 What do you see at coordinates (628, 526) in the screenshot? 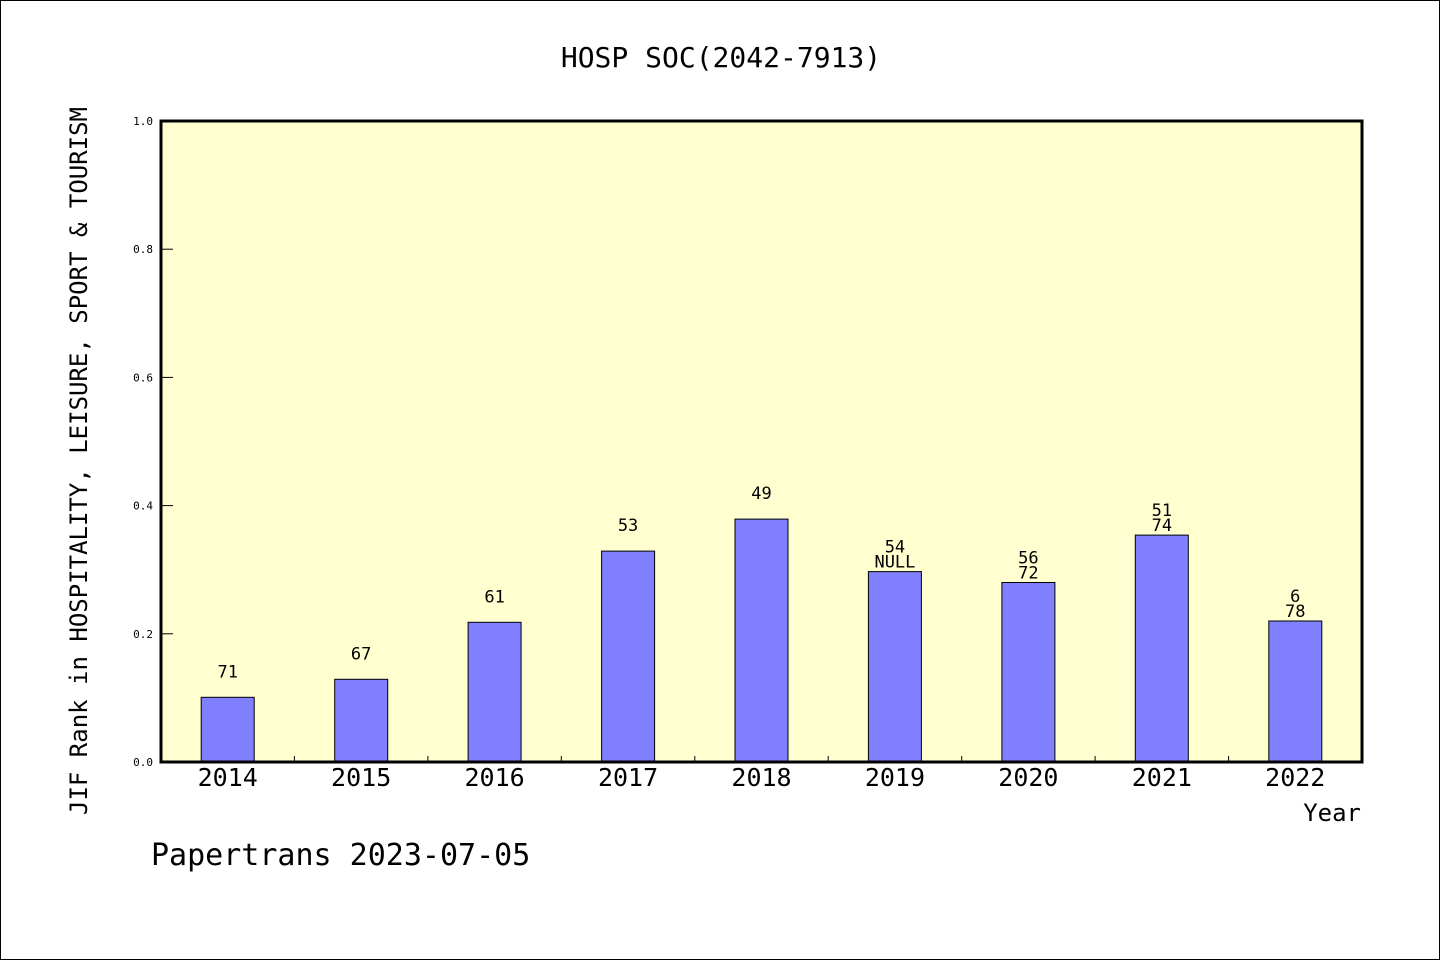
I see `bar-label-top: 53` at bounding box center [628, 526].